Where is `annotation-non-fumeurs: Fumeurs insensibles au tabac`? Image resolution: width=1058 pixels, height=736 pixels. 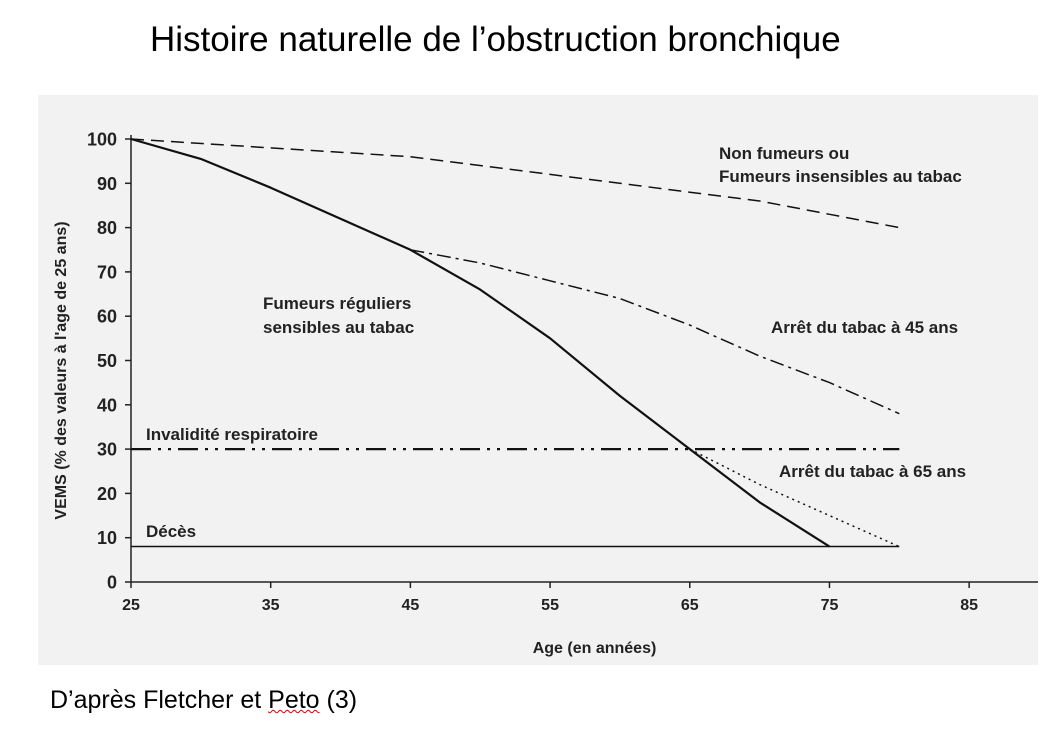
annotation-non-fumeurs: Fumeurs insensibles au tabac is located at coordinates (840, 176).